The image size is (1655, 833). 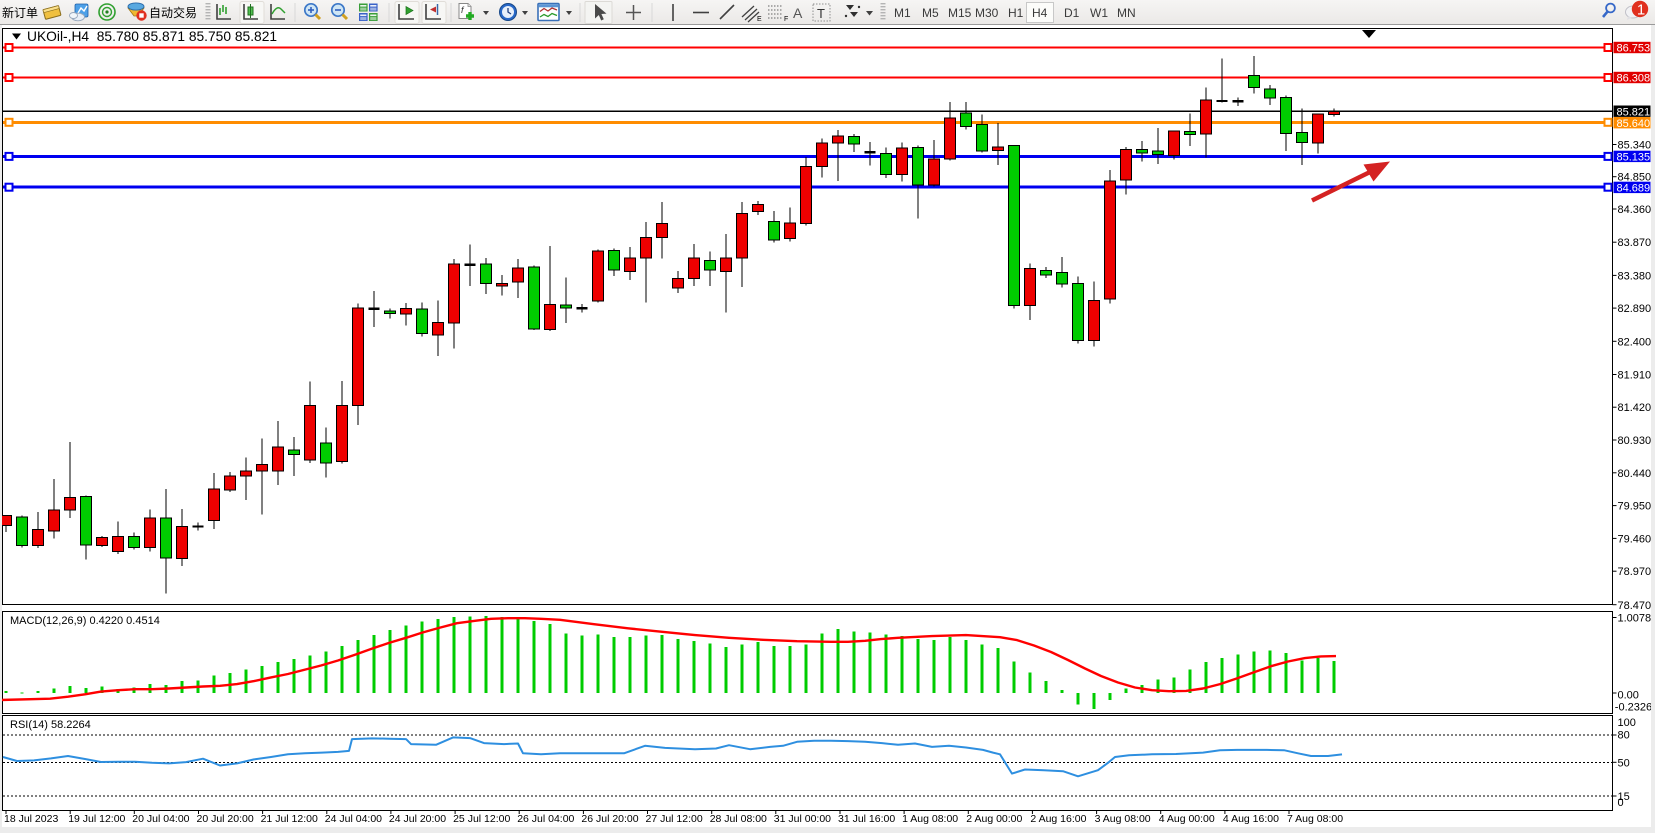 I want to click on svg-text: A, so click(x=798, y=13).